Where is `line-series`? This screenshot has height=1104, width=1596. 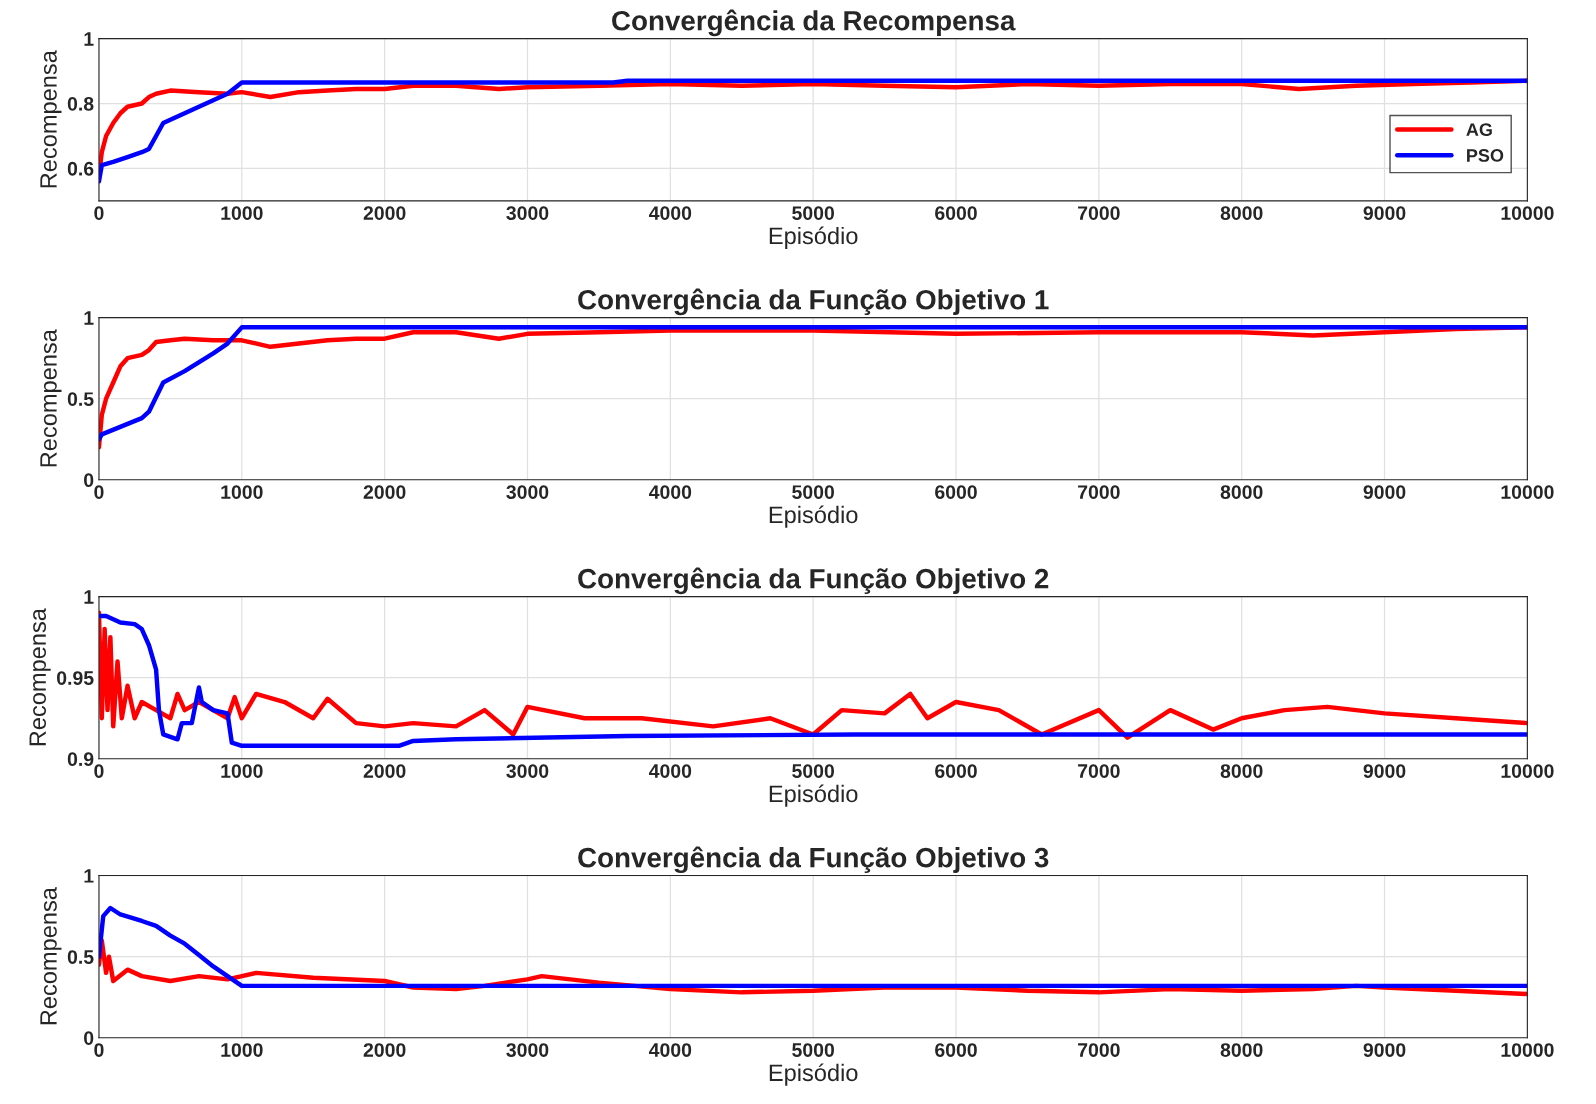
line-series is located at coordinates (813, 947).